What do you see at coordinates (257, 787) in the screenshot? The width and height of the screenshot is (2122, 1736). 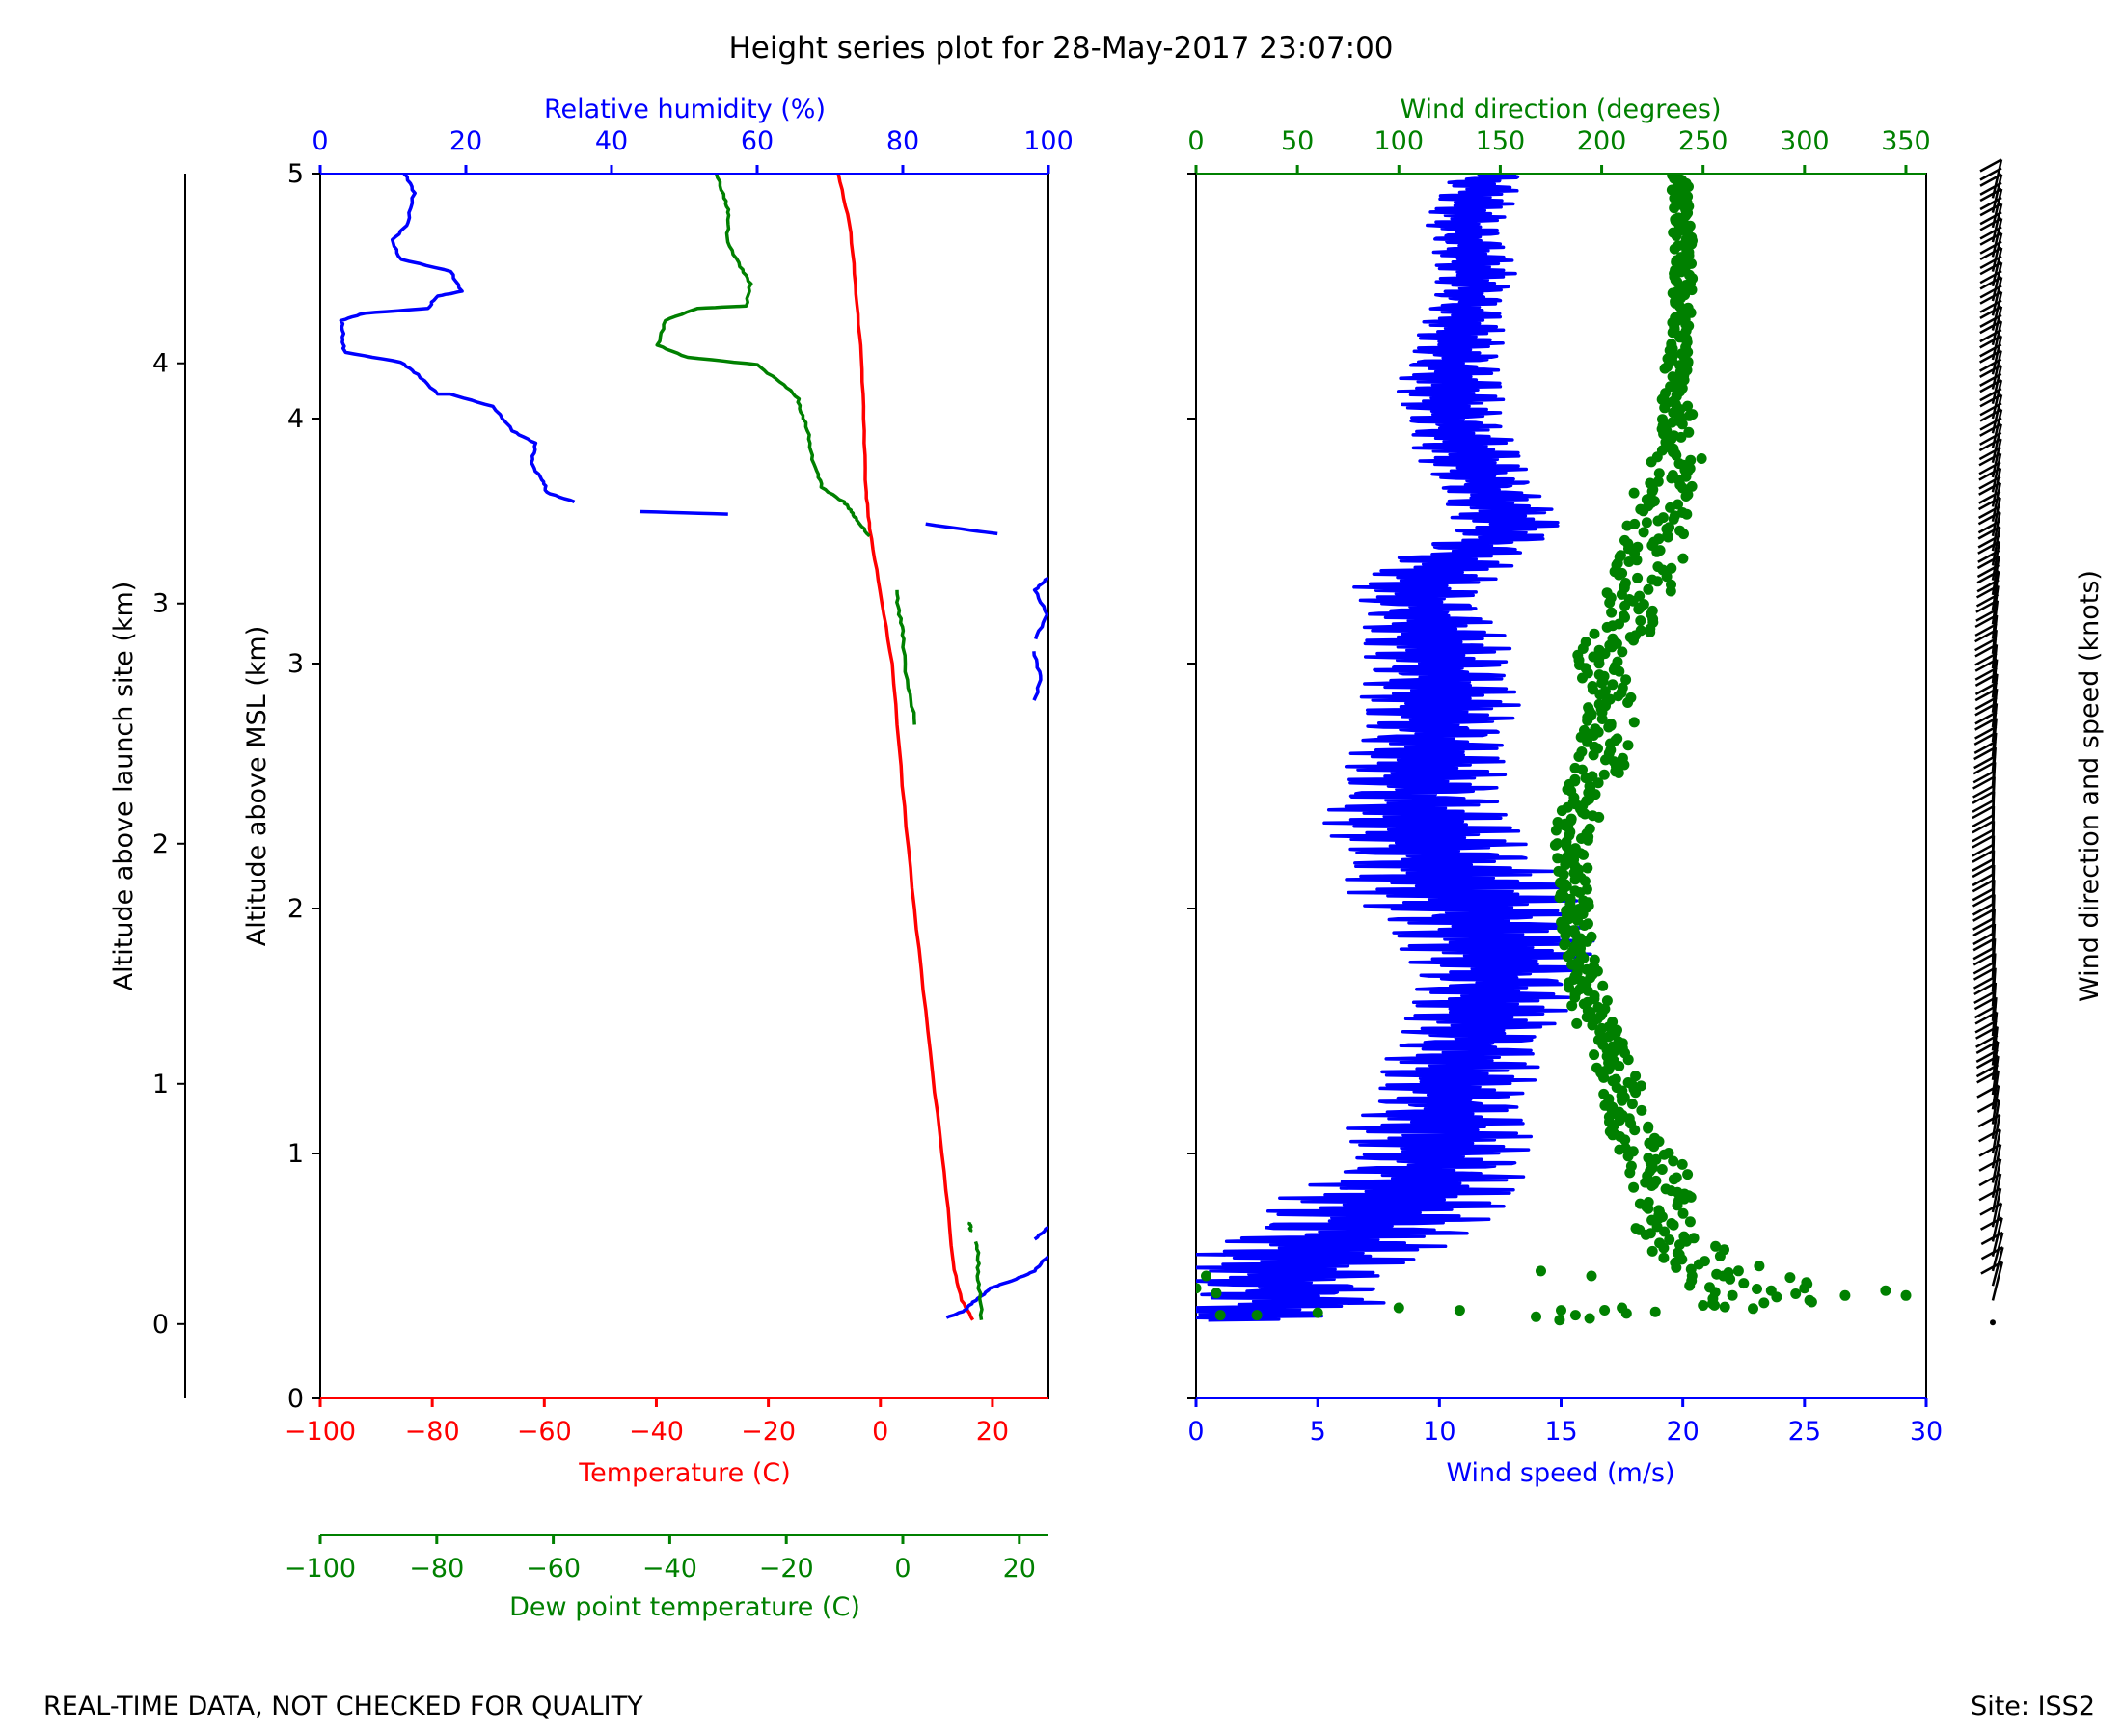 I see `msl-axis-label: Altitude above MSL (km)` at bounding box center [257, 787].